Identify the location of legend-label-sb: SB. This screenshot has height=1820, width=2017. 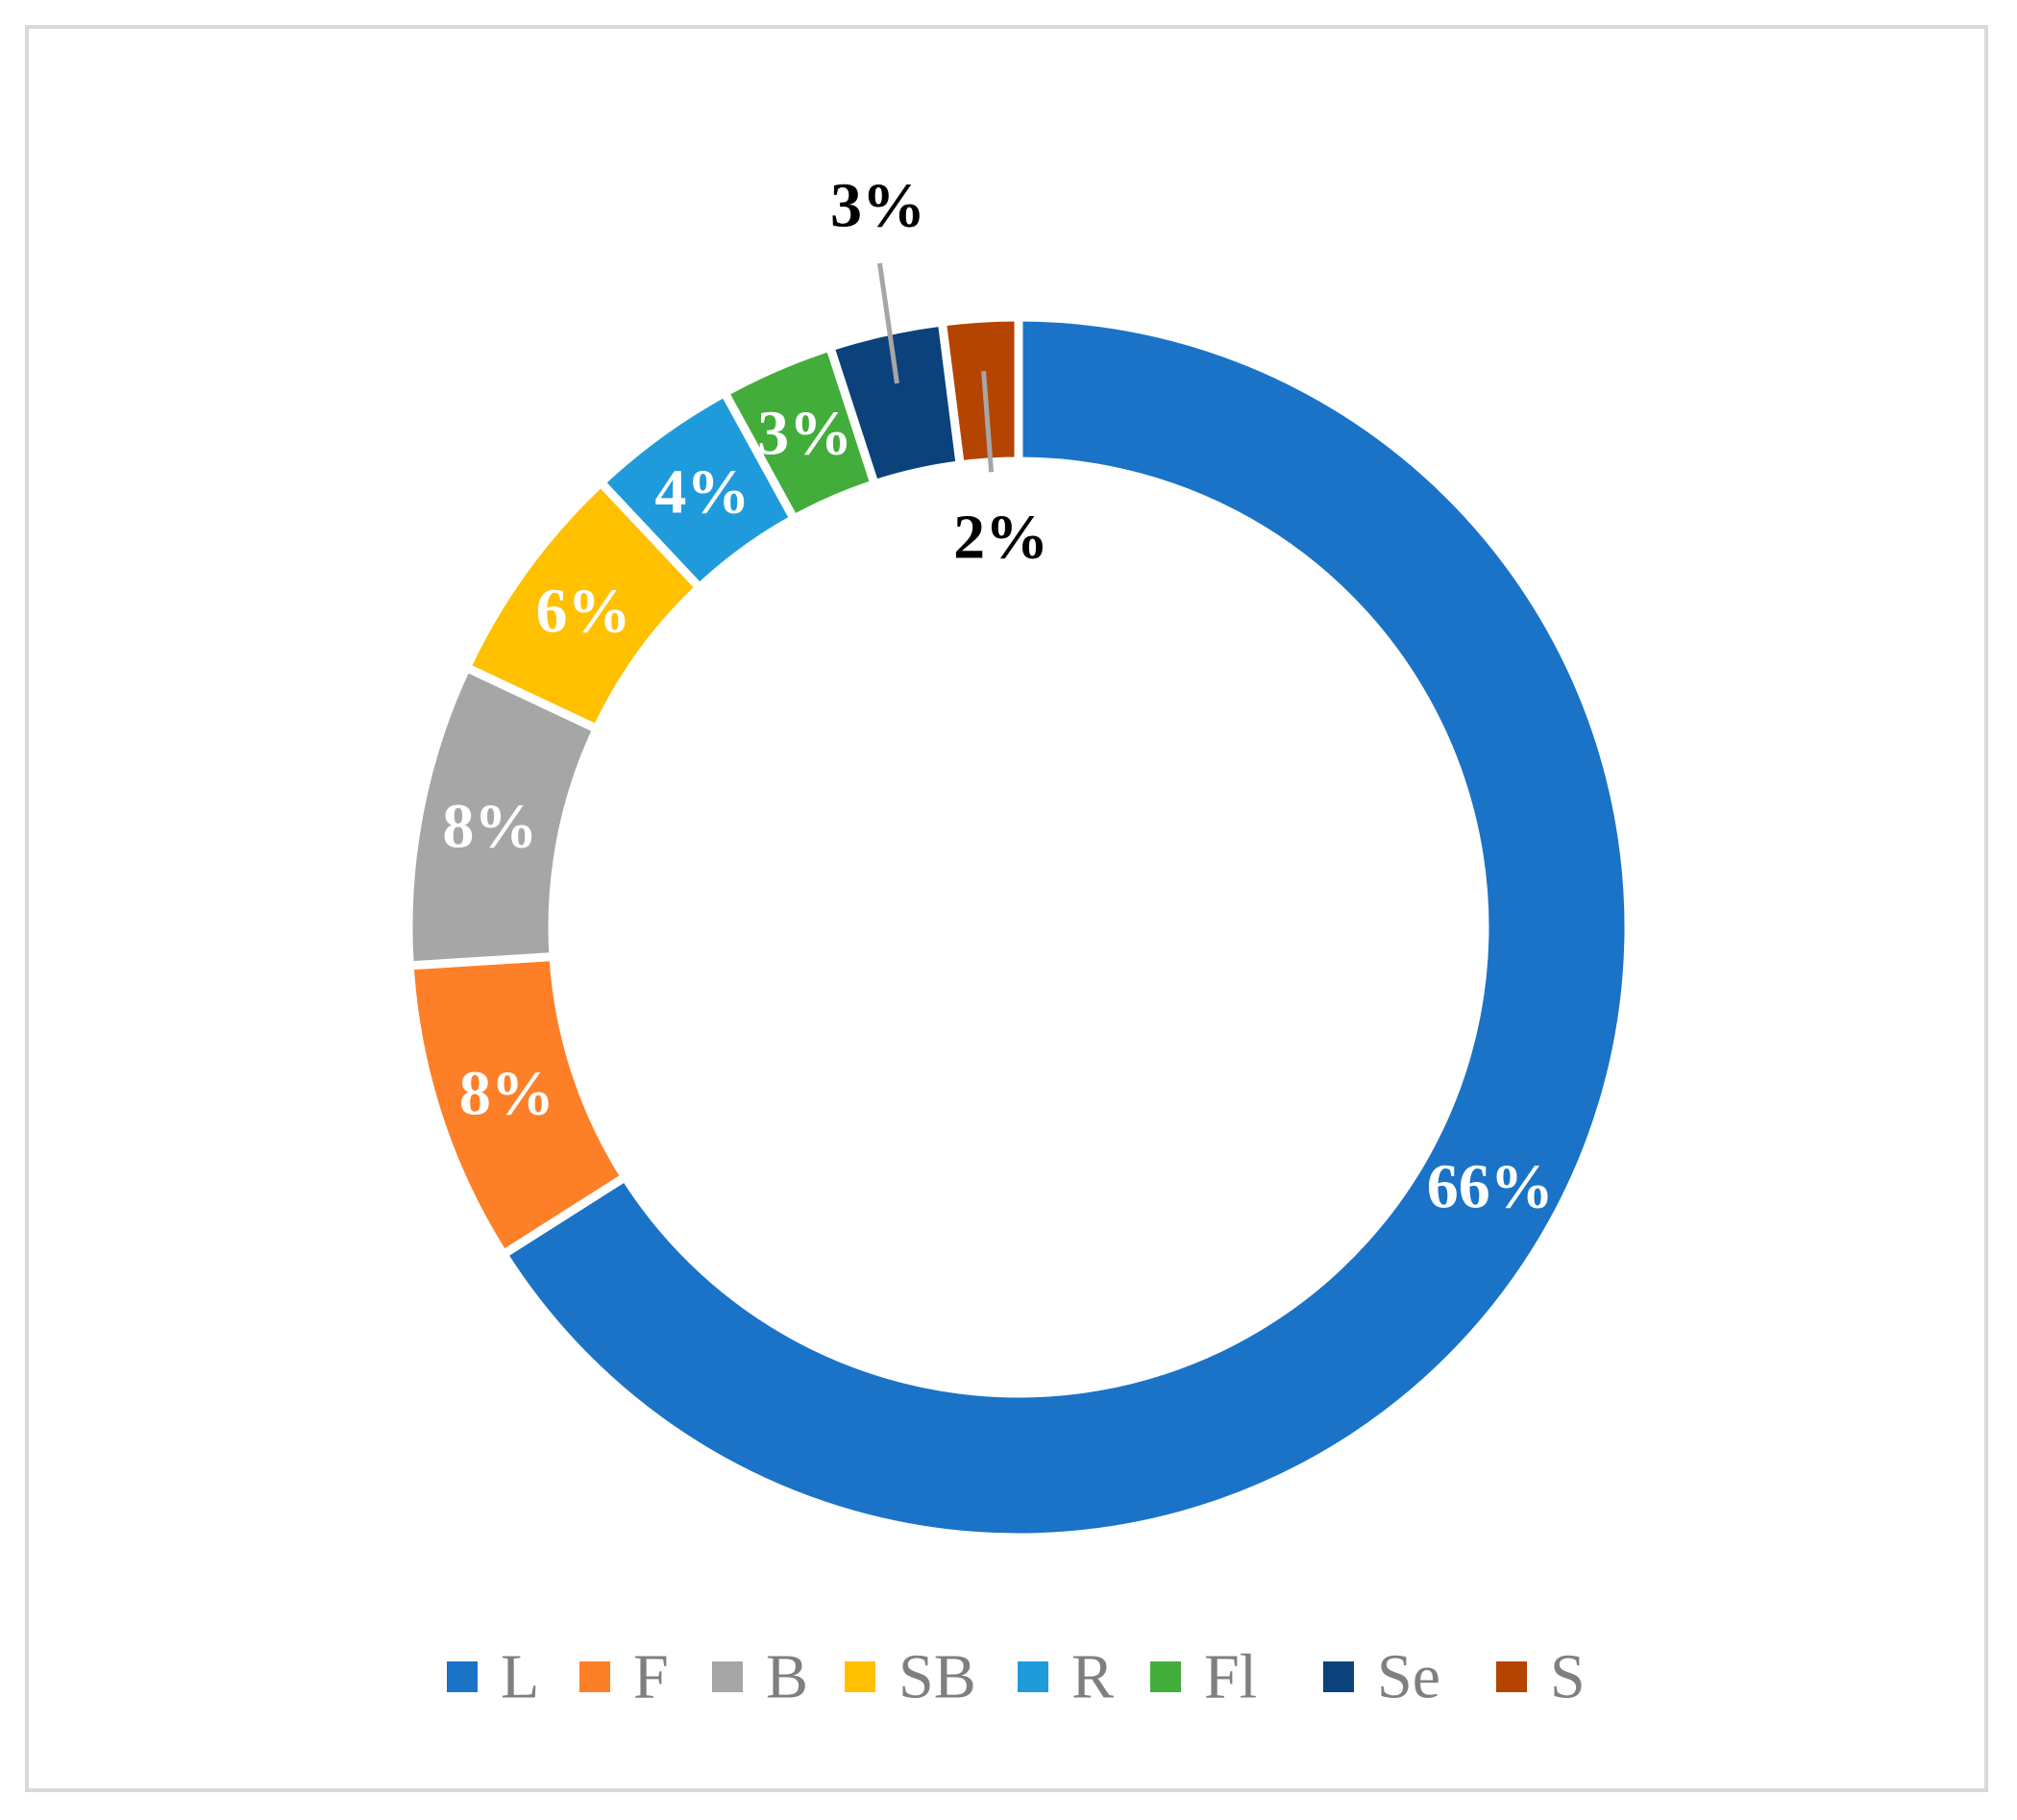
(937, 1677).